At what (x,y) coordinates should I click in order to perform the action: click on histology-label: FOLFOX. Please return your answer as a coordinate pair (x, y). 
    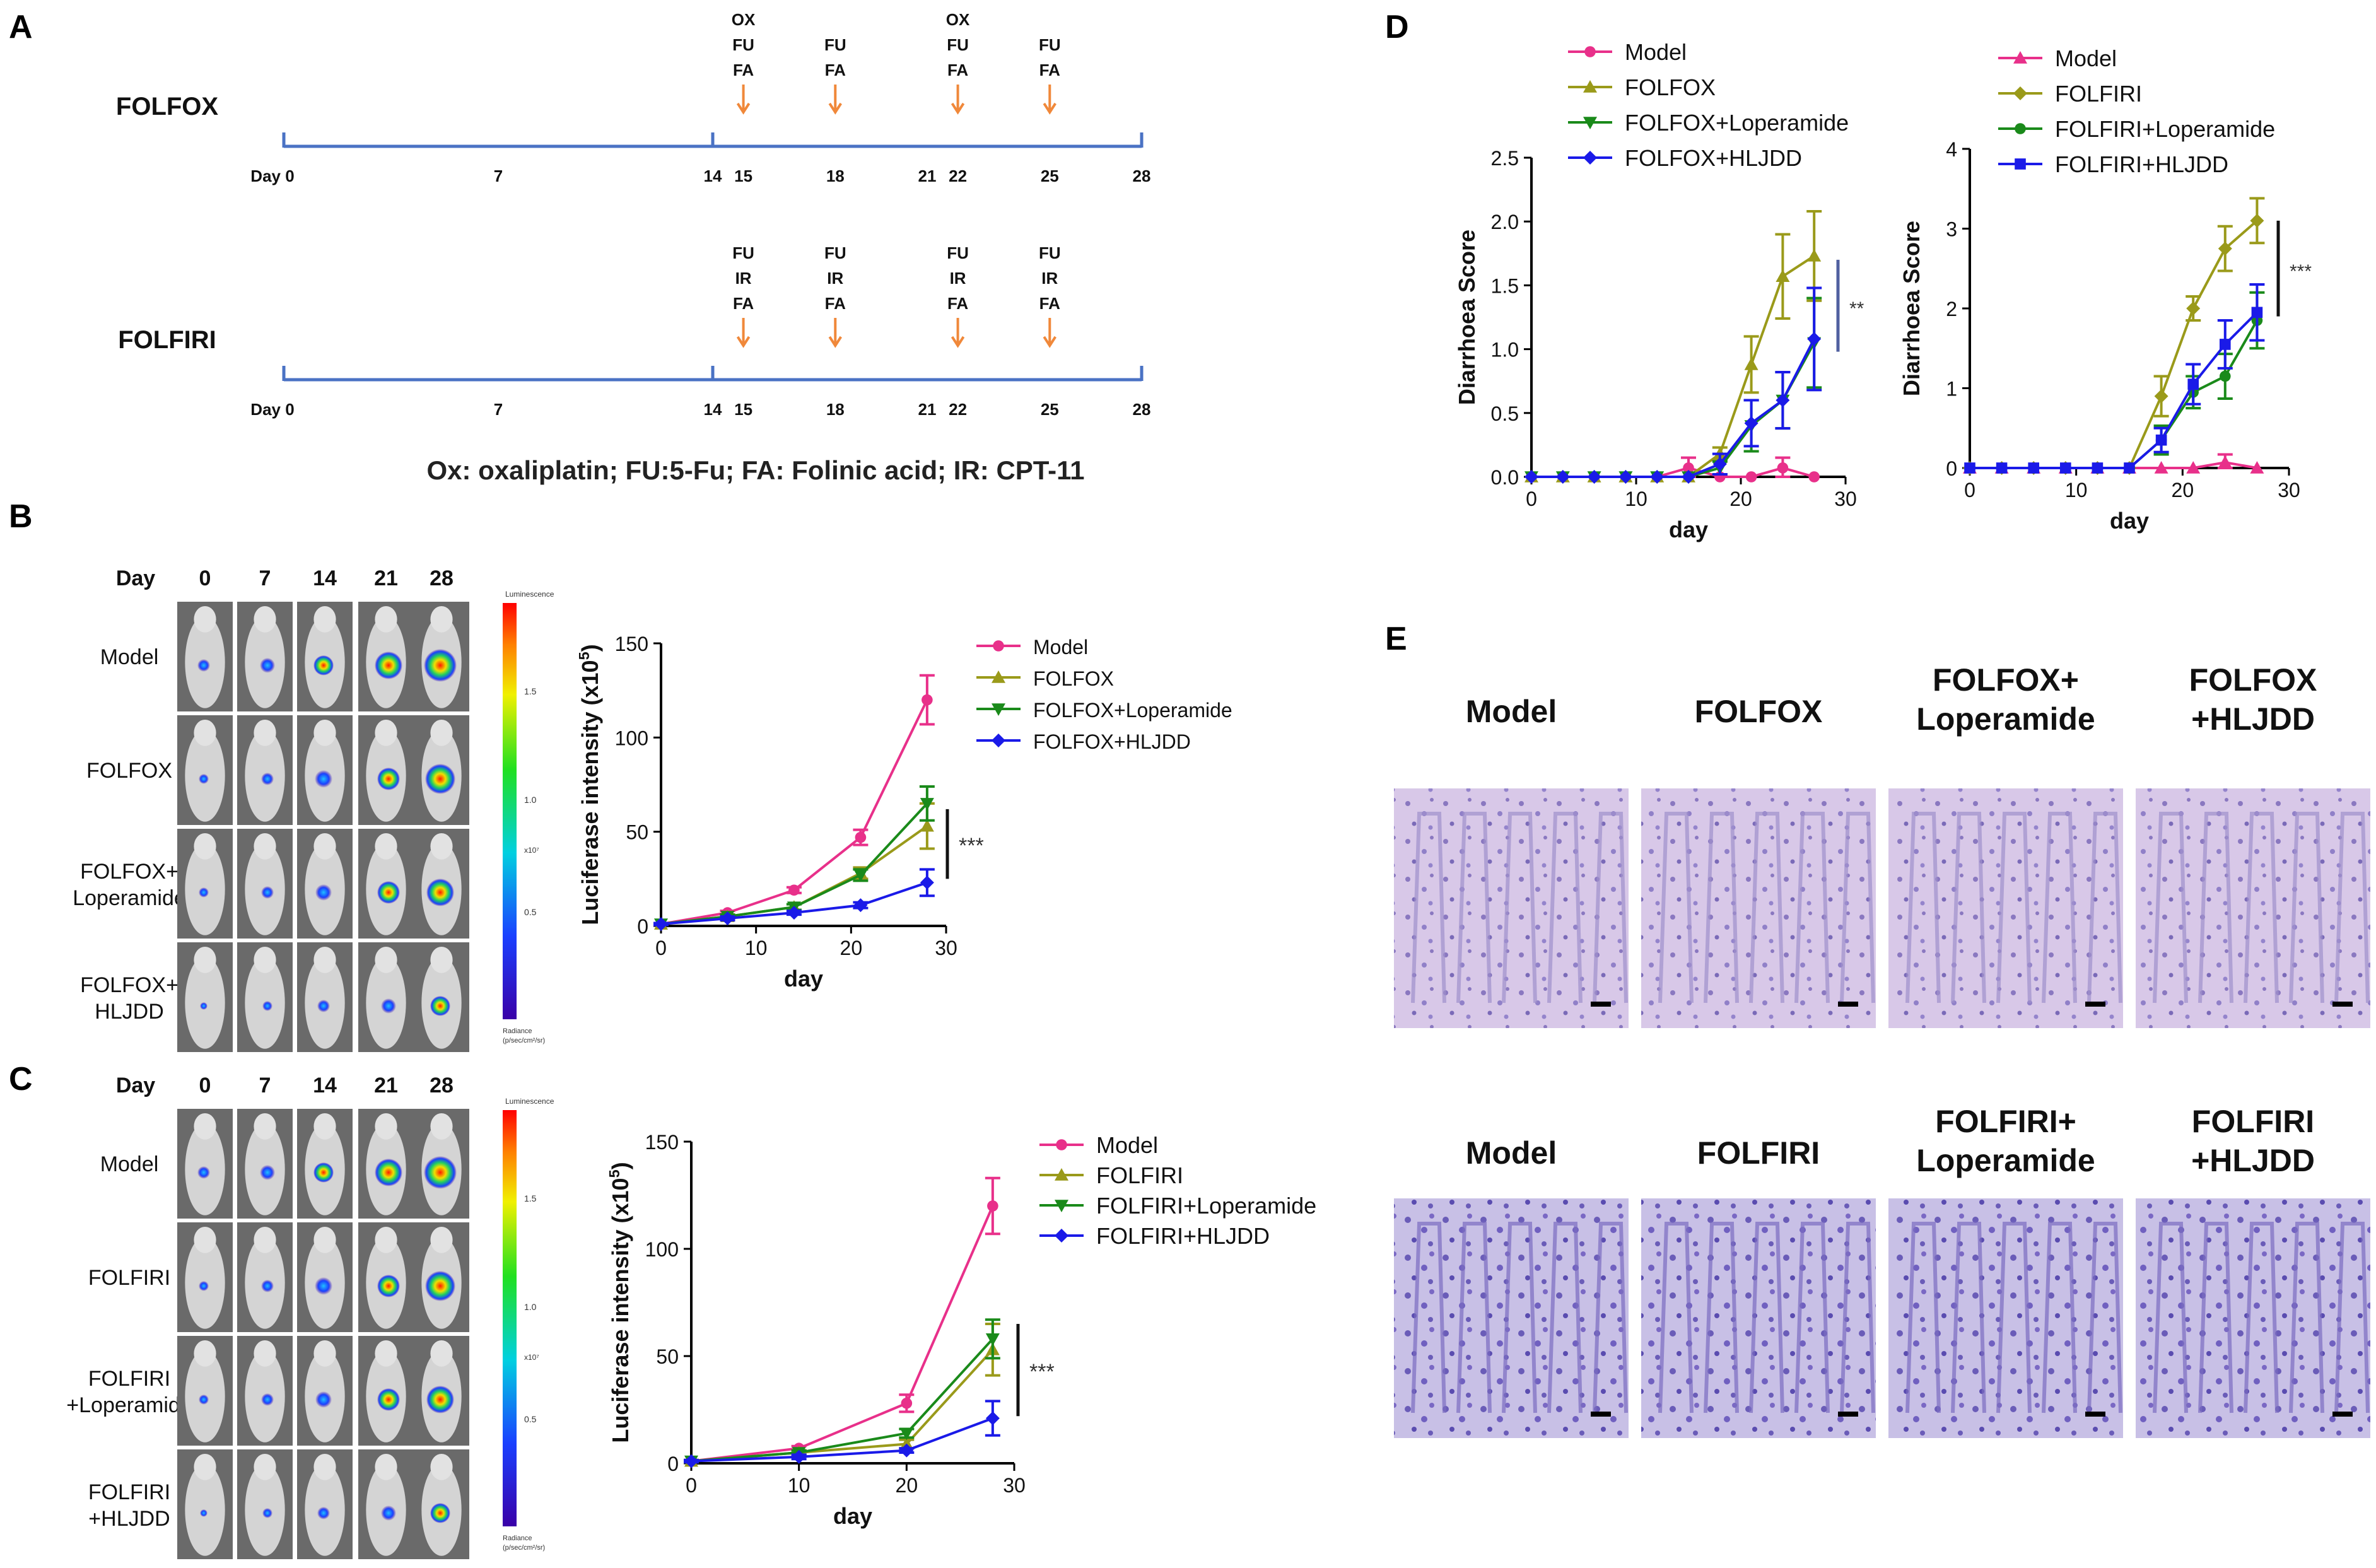
    Looking at the image, I should click on (2253, 680).